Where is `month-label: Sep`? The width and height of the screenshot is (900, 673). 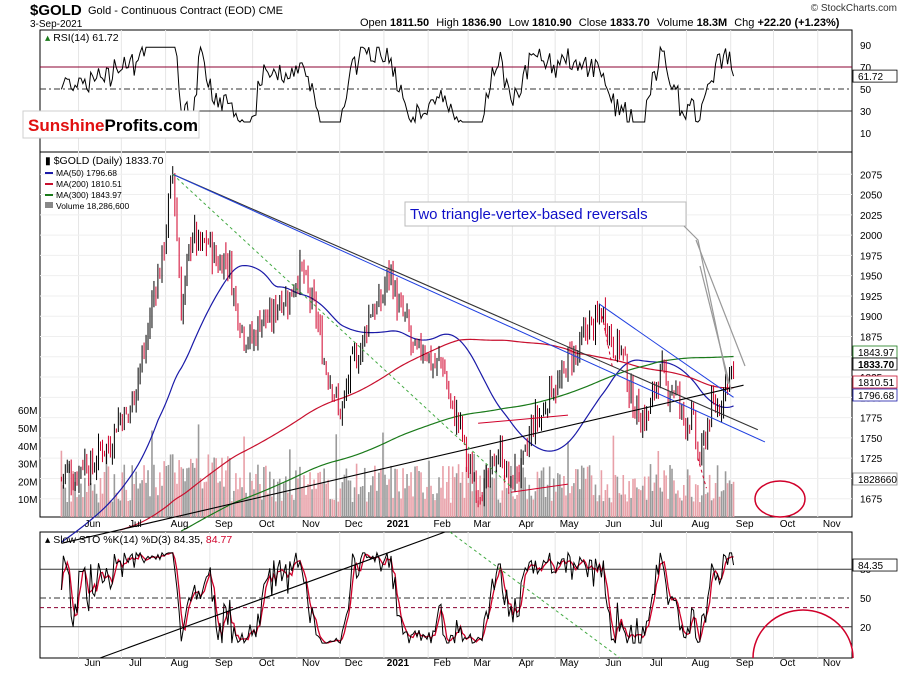 month-label: Sep is located at coordinates (224, 663).